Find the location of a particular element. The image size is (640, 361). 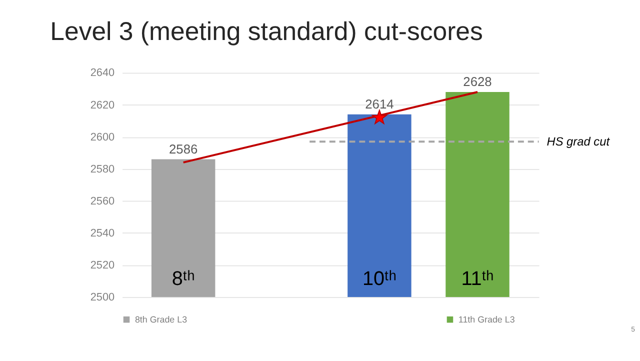

y-tick-label: 2640 is located at coordinates (102, 73).